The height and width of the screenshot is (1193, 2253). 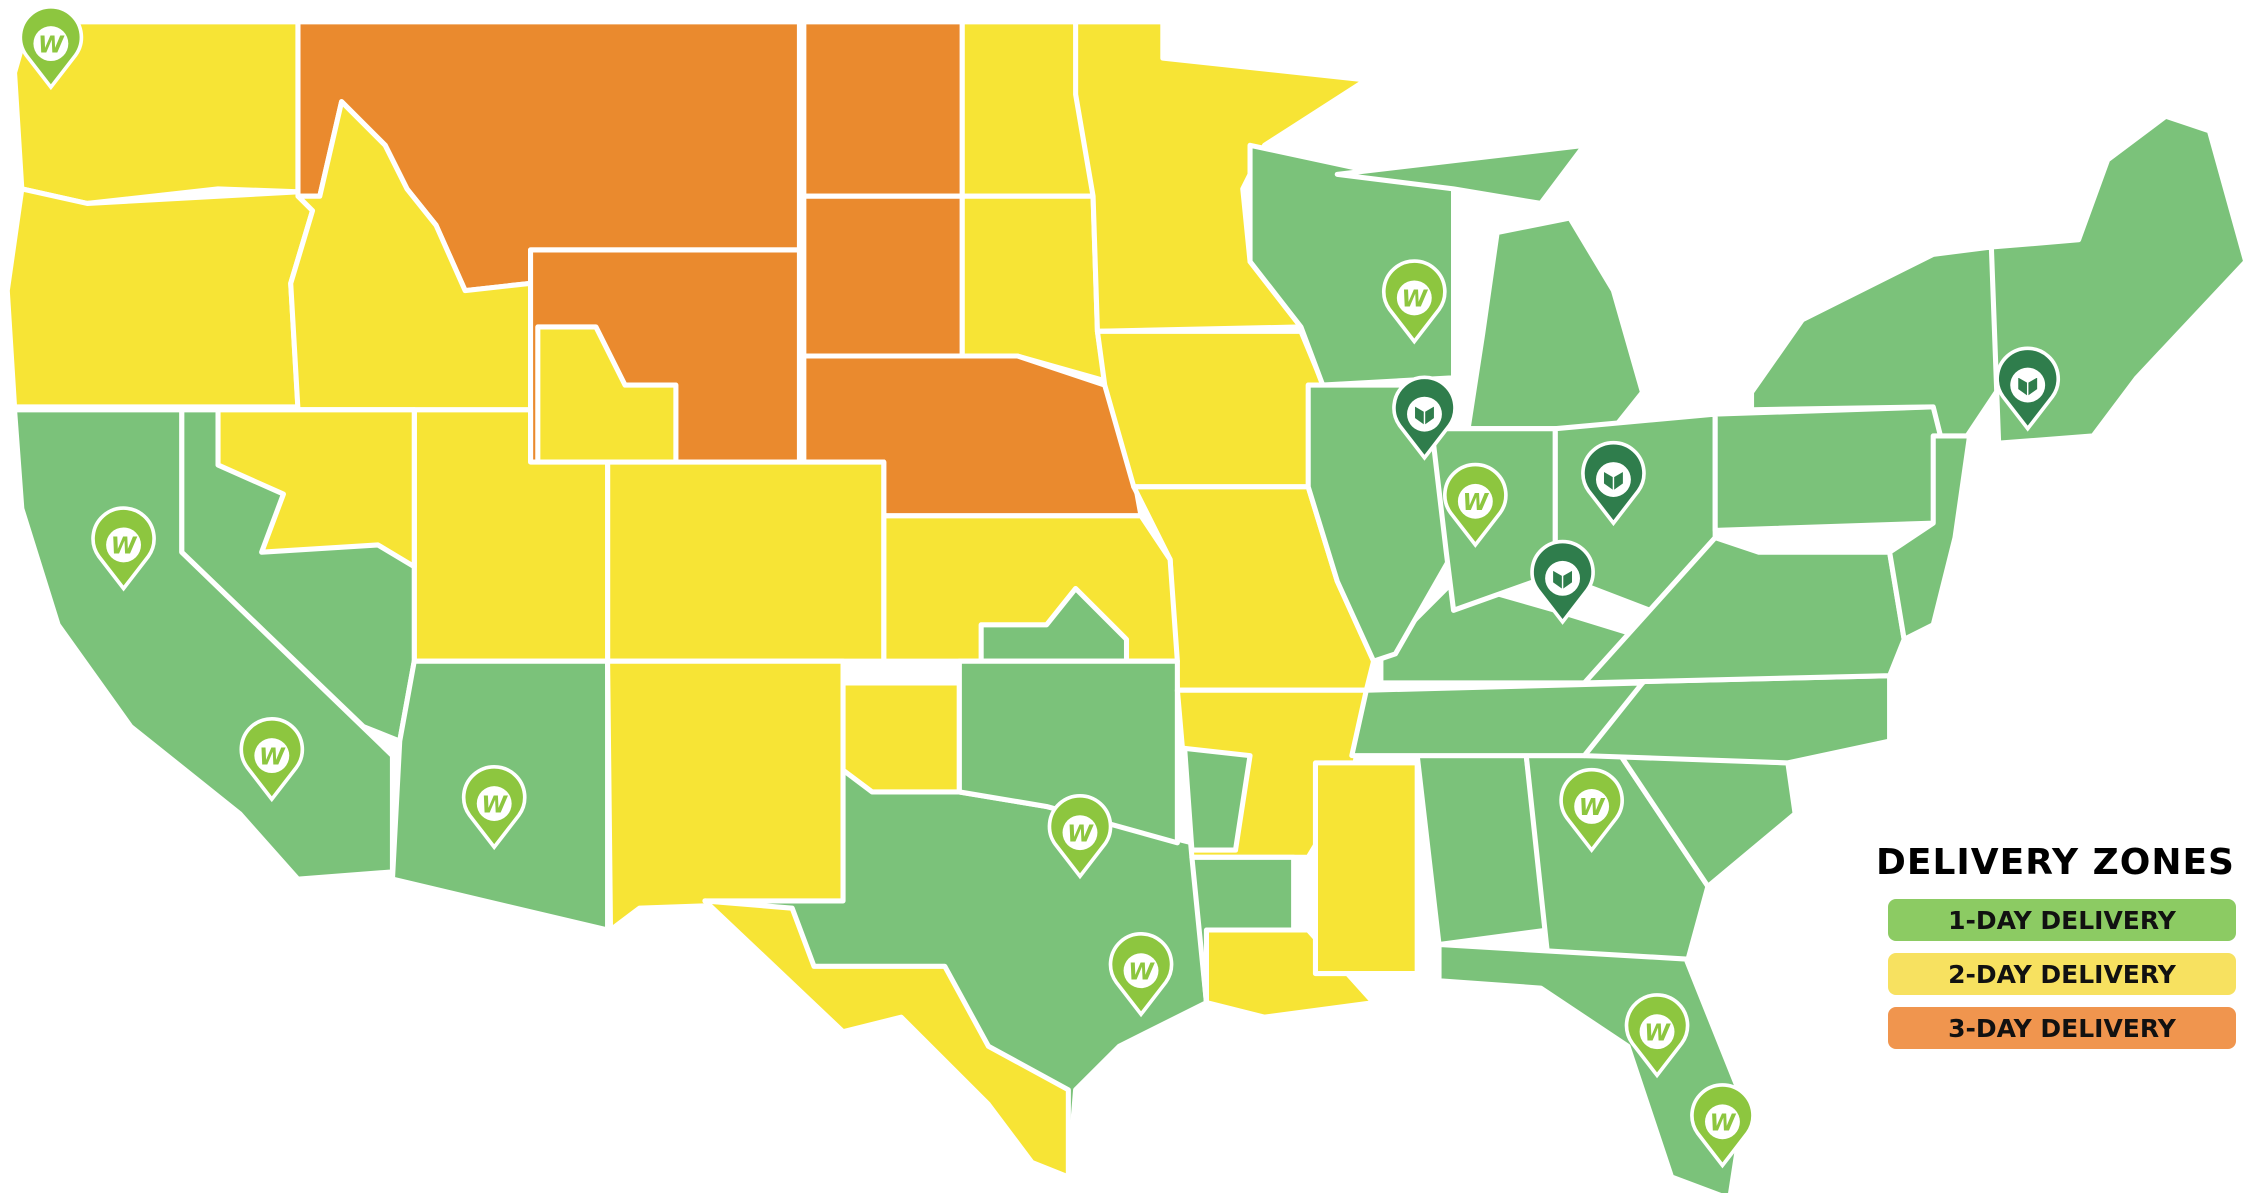 What do you see at coordinates (2062, 1028) in the screenshot?
I see `legend-item-3-day: 3-DAY DELIVERY` at bounding box center [2062, 1028].